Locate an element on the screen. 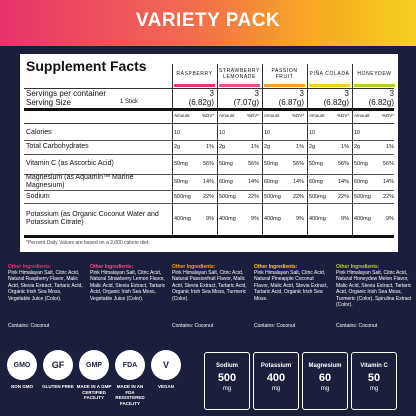 The height and width of the screenshot is (416, 416). badge-icon: GMP is located at coordinates (94, 365).